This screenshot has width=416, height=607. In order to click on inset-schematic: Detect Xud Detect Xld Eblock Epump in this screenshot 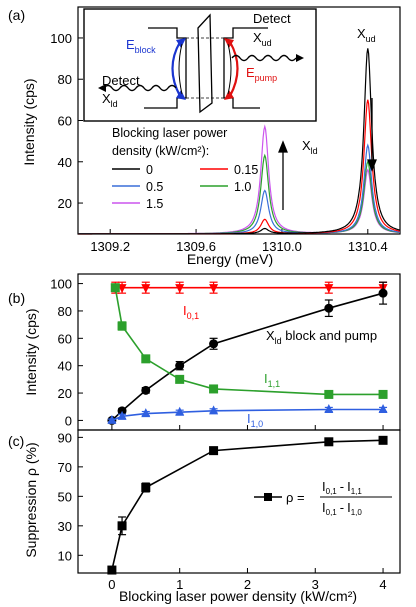, I will do `click(200, 65)`.